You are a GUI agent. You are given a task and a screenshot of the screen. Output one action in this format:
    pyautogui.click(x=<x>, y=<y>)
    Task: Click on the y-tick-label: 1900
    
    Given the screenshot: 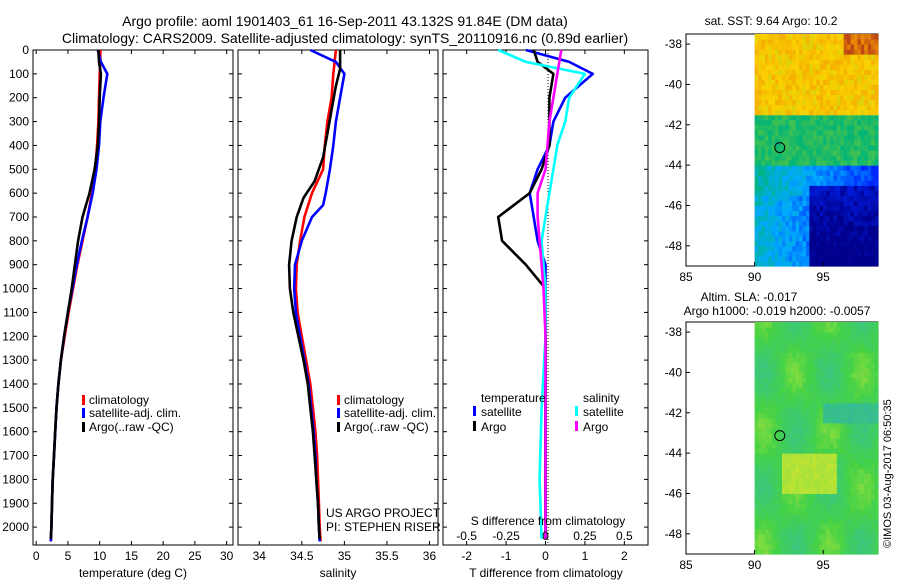 What is the action you would take?
    pyautogui.click(x=15, y=503)
    